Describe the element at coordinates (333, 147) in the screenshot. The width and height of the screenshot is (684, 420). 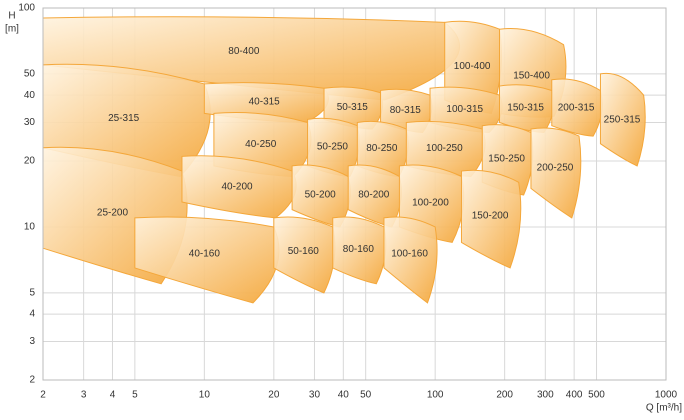
I see `region-label: 50-250` at that location.